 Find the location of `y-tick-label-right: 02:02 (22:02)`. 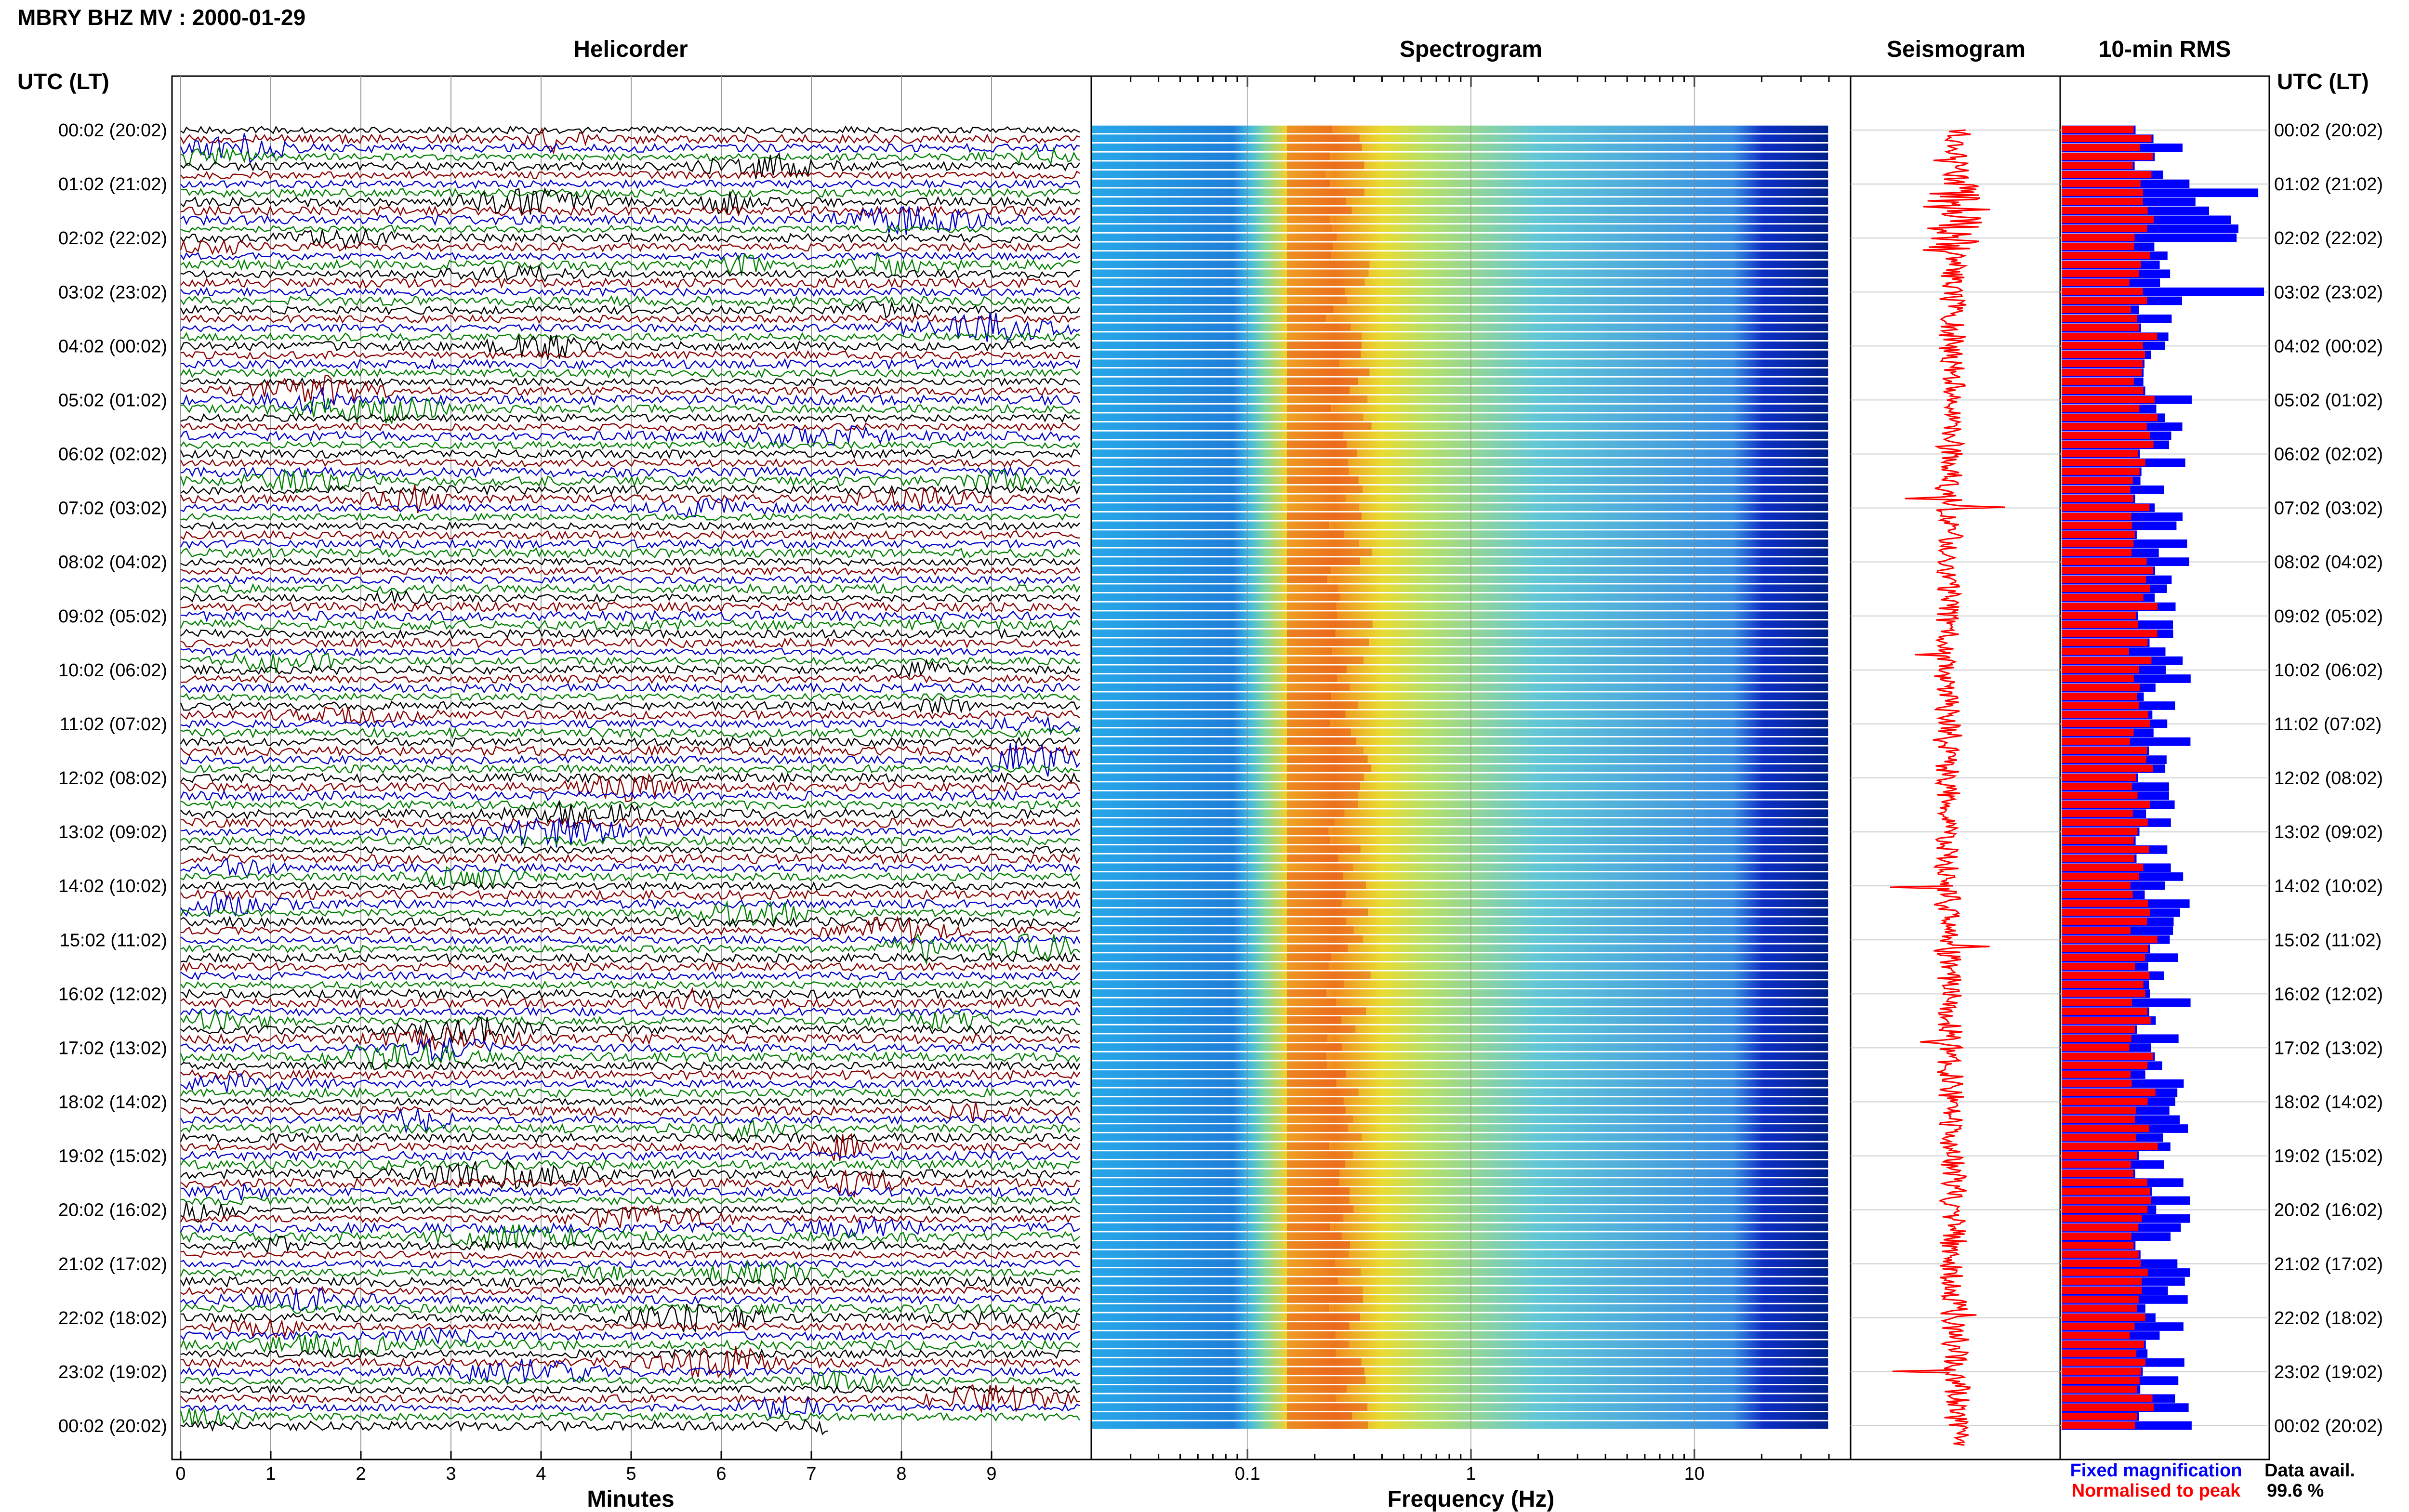

y-tick-label-right: 02:02 (22:02) is located at coordinates (2328, 238).